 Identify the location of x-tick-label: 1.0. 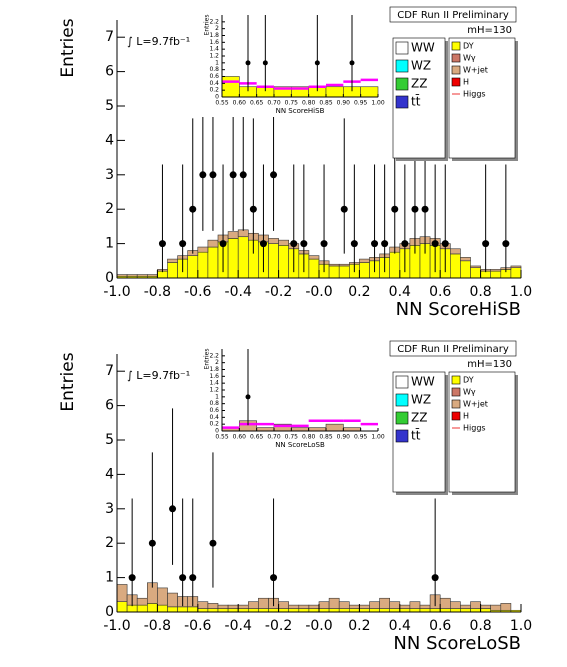
(521, 292).